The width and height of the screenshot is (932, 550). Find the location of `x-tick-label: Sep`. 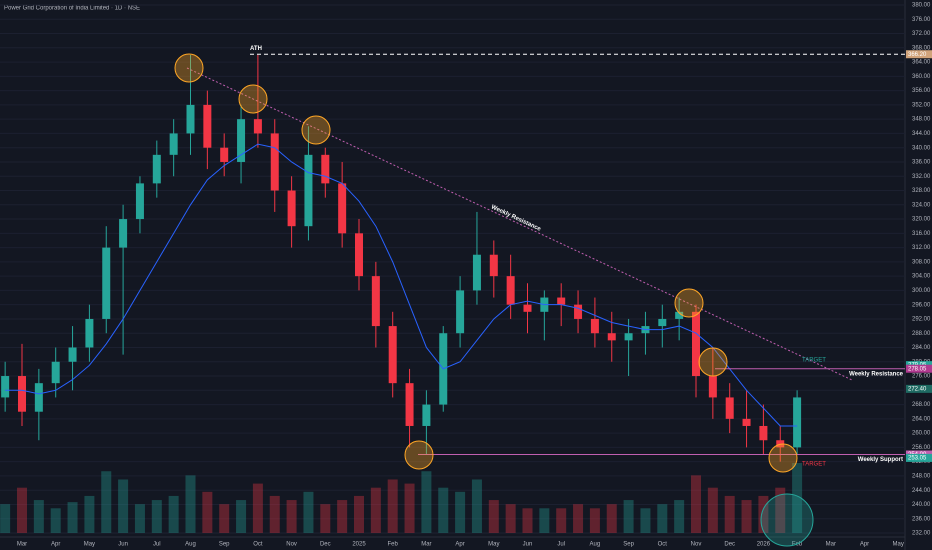

x-tick-label: Sep is located at coordinates (224, 545).